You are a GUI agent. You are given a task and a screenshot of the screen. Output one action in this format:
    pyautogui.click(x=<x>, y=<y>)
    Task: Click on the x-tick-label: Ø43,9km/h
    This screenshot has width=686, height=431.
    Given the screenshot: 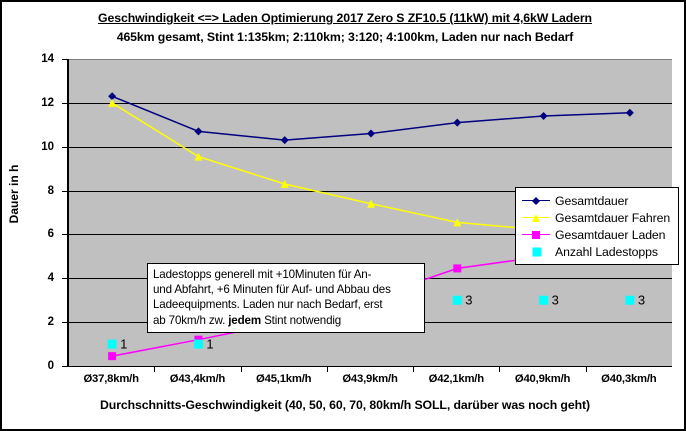 What is the action you would take?
    pyautogui.click(x=370, y=379)
    